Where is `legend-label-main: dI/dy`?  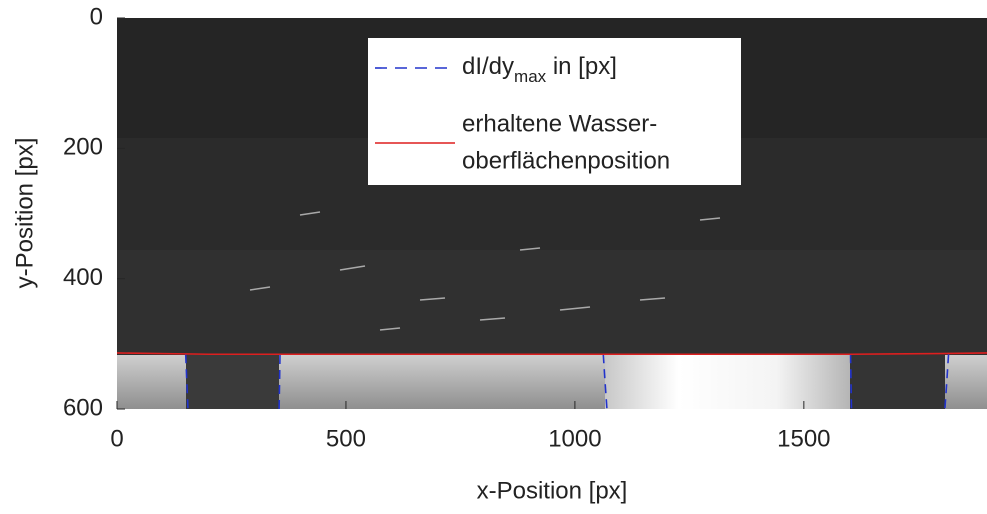 legend-label-main: dI/dy is located at coordinates (488, 66).